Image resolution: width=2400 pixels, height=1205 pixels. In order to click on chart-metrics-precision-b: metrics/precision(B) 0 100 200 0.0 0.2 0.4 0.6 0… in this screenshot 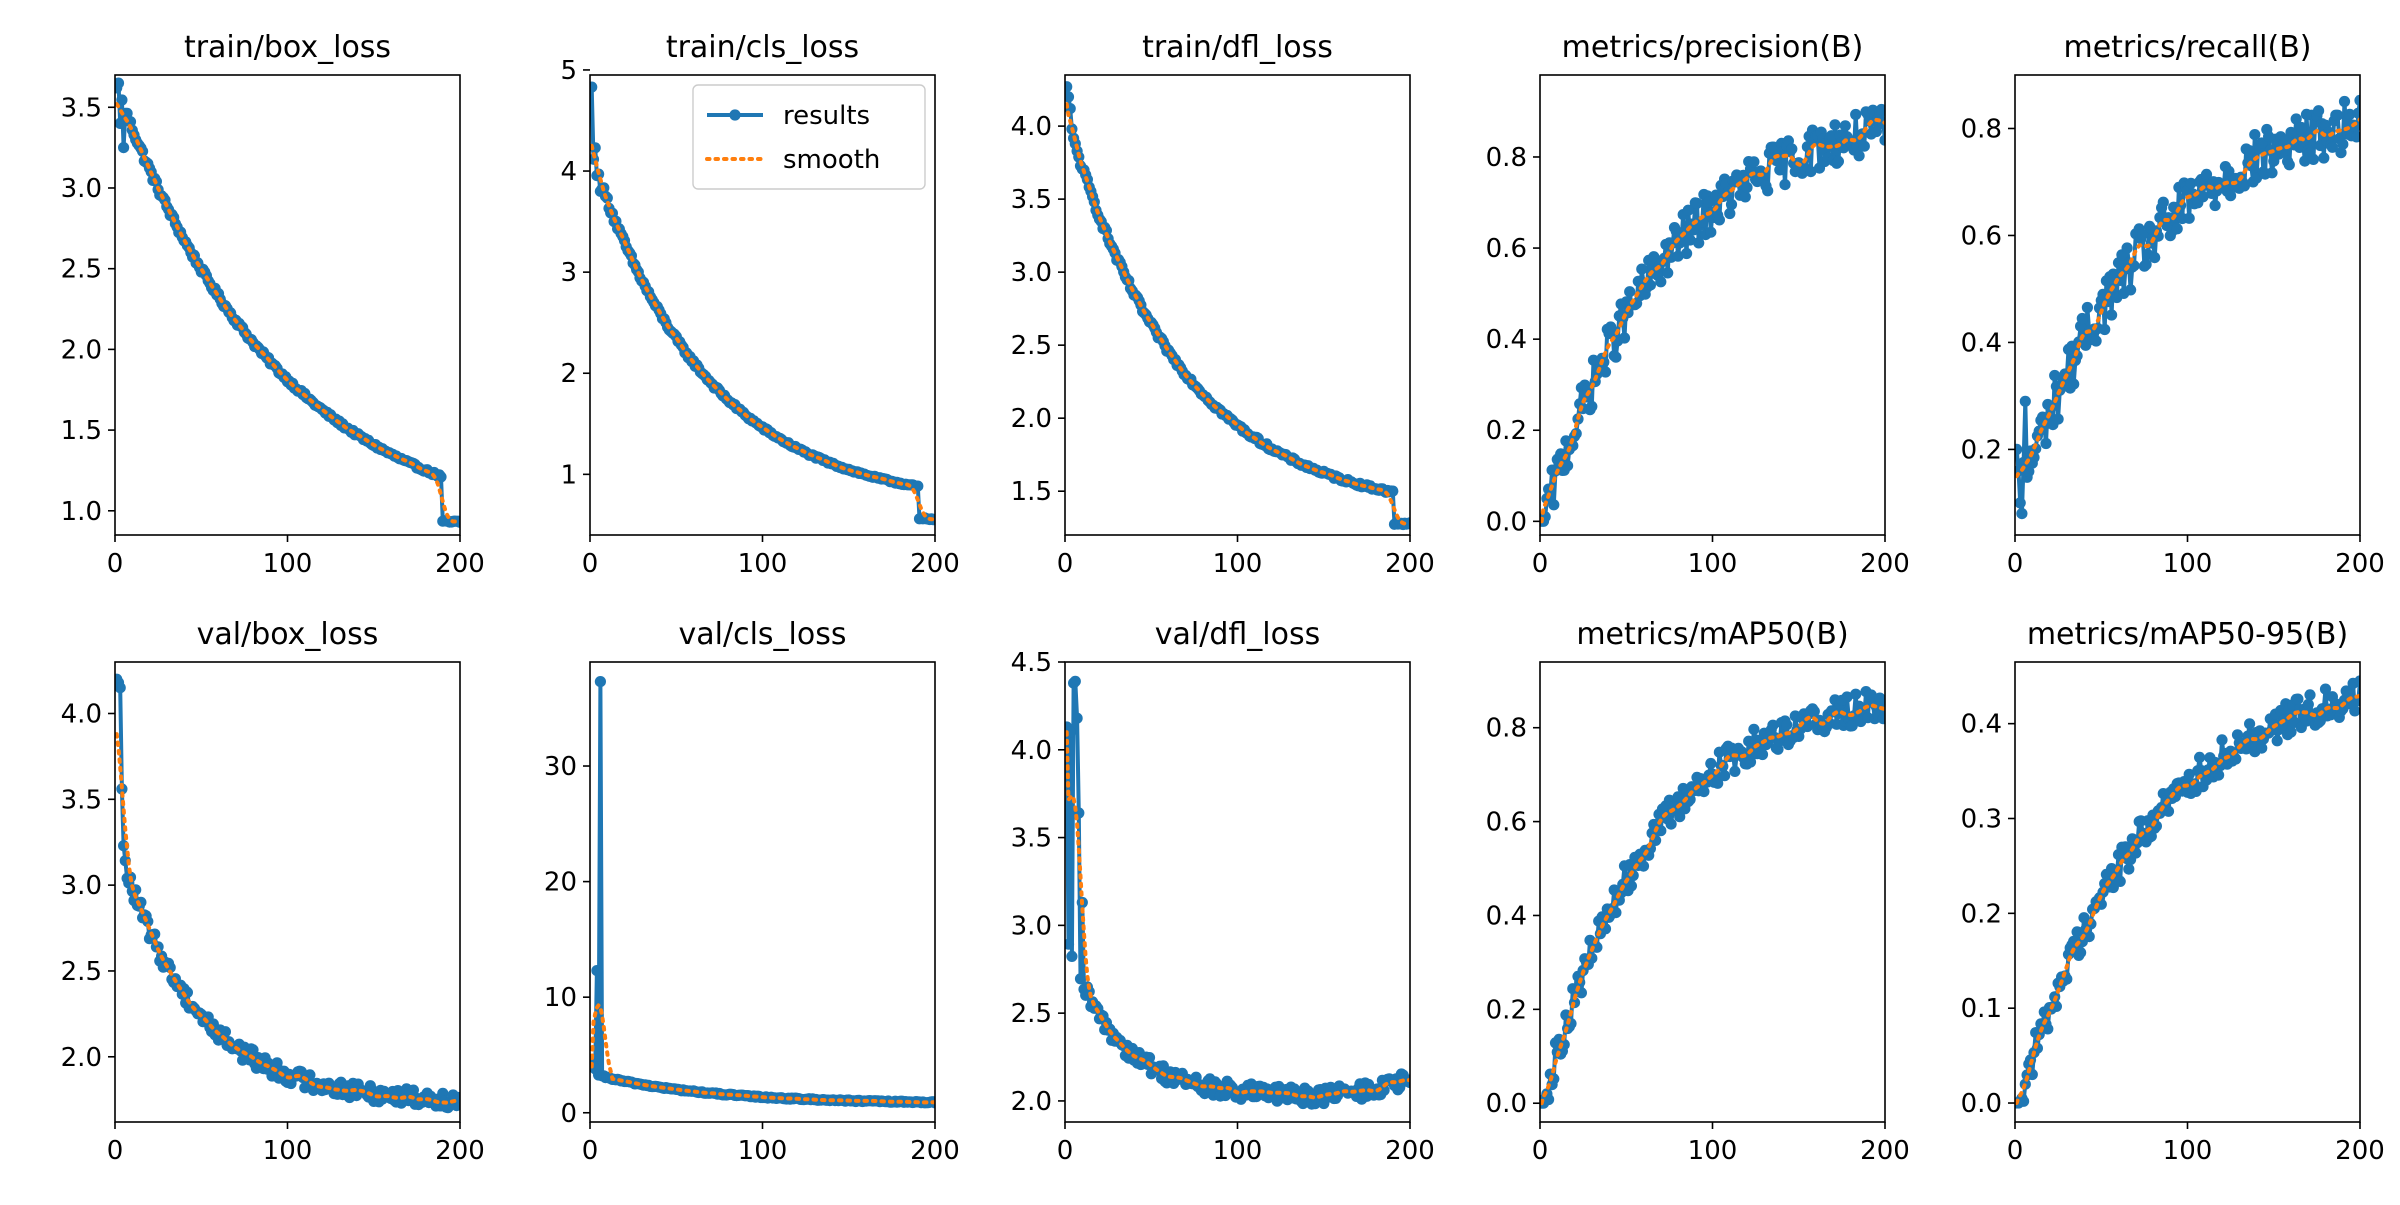, I will do `click(1698, 304)`.